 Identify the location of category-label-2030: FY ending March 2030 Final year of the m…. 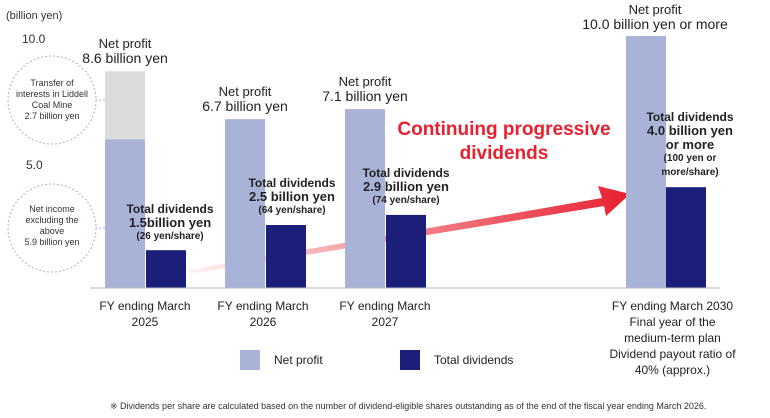
(672, 338).